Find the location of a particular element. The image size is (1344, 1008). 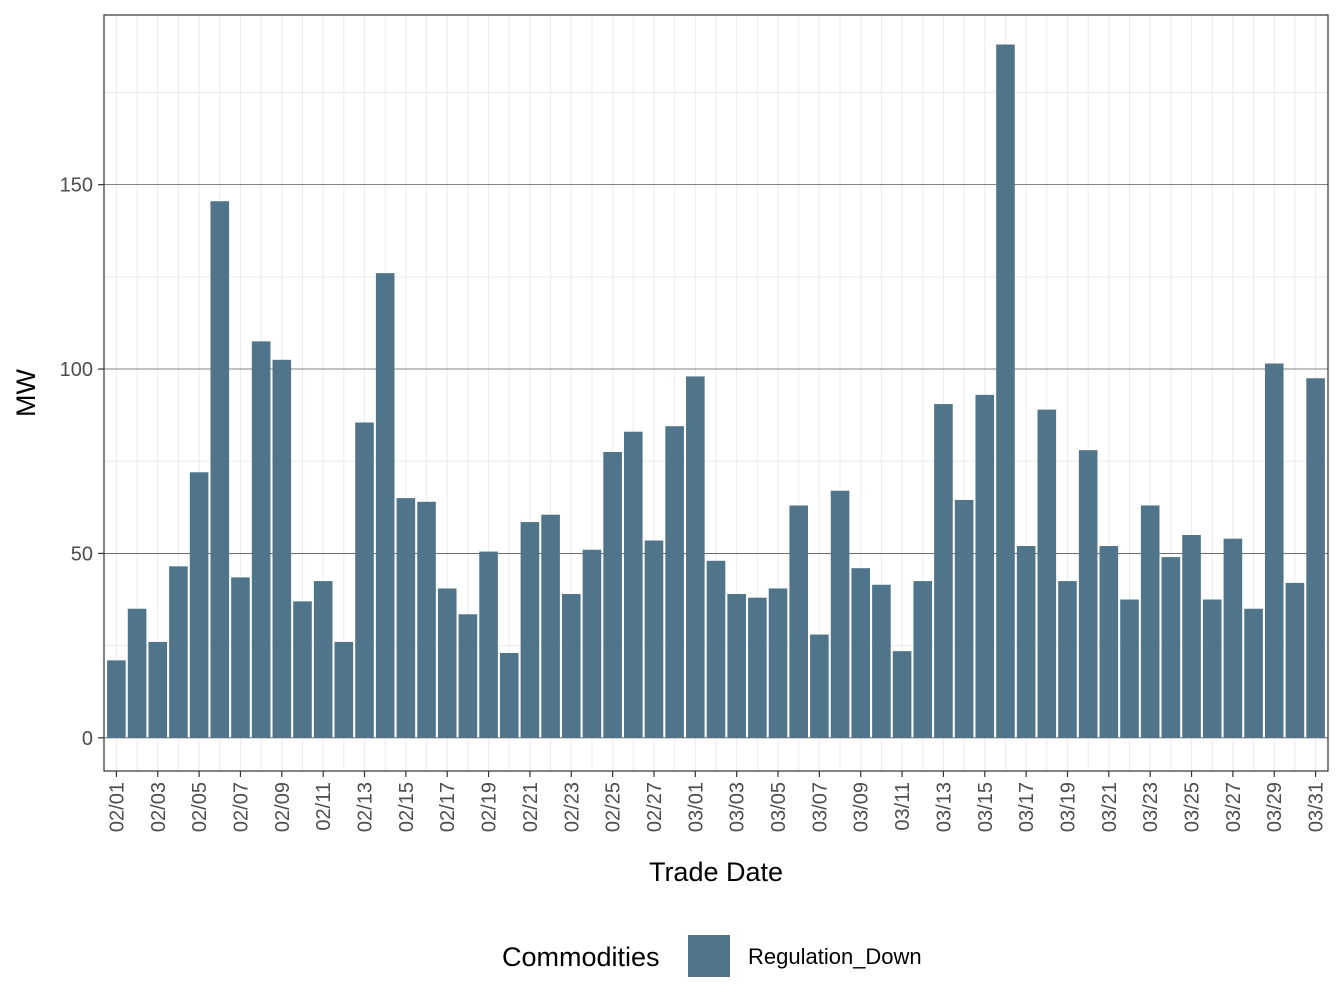

x-tick-label: 02/01 is located at coordinates (117, 807).